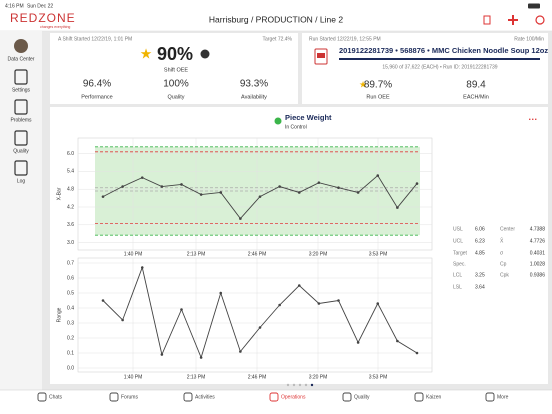  I want to click on sidebar-icon, so click(21, 138).